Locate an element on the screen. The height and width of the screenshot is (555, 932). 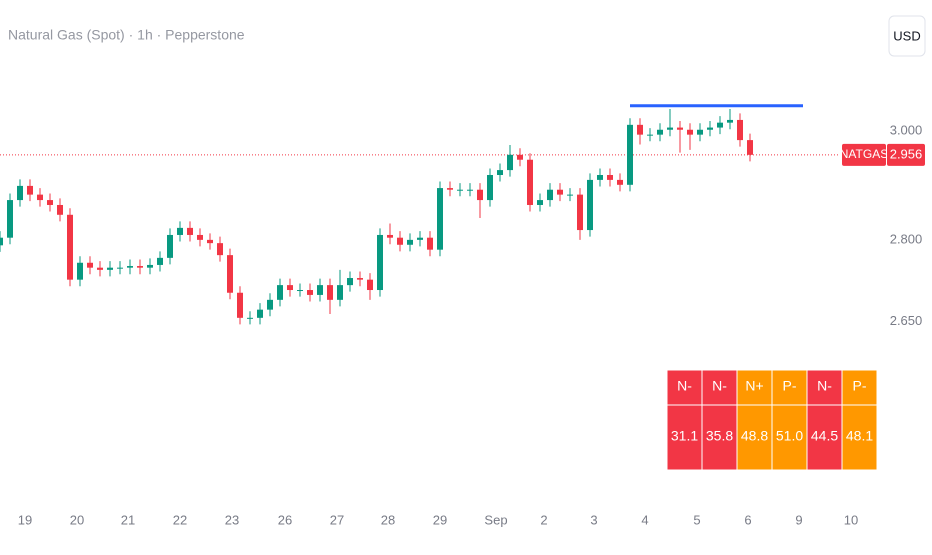
x-tick-label: 23 is located at coordinates (232, 519).